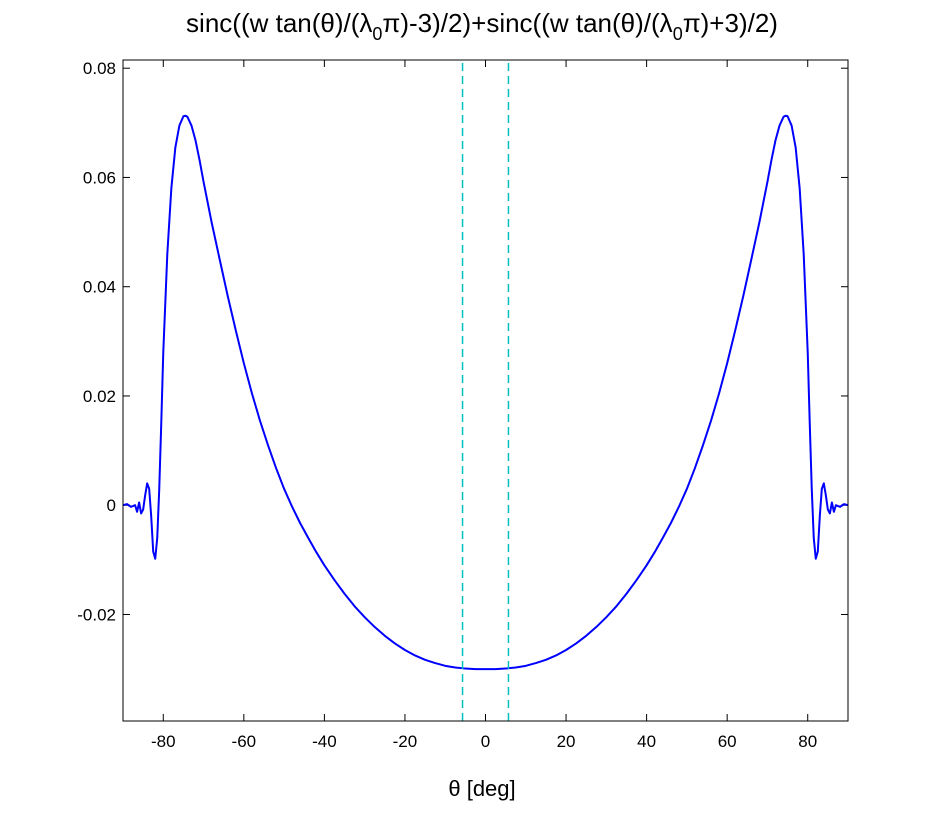 The image size is (936, 813). What do you see at coordinates (405, 741) in the screenshot?
I see `x-tick-label: -20` at bounding box center [405, 741].